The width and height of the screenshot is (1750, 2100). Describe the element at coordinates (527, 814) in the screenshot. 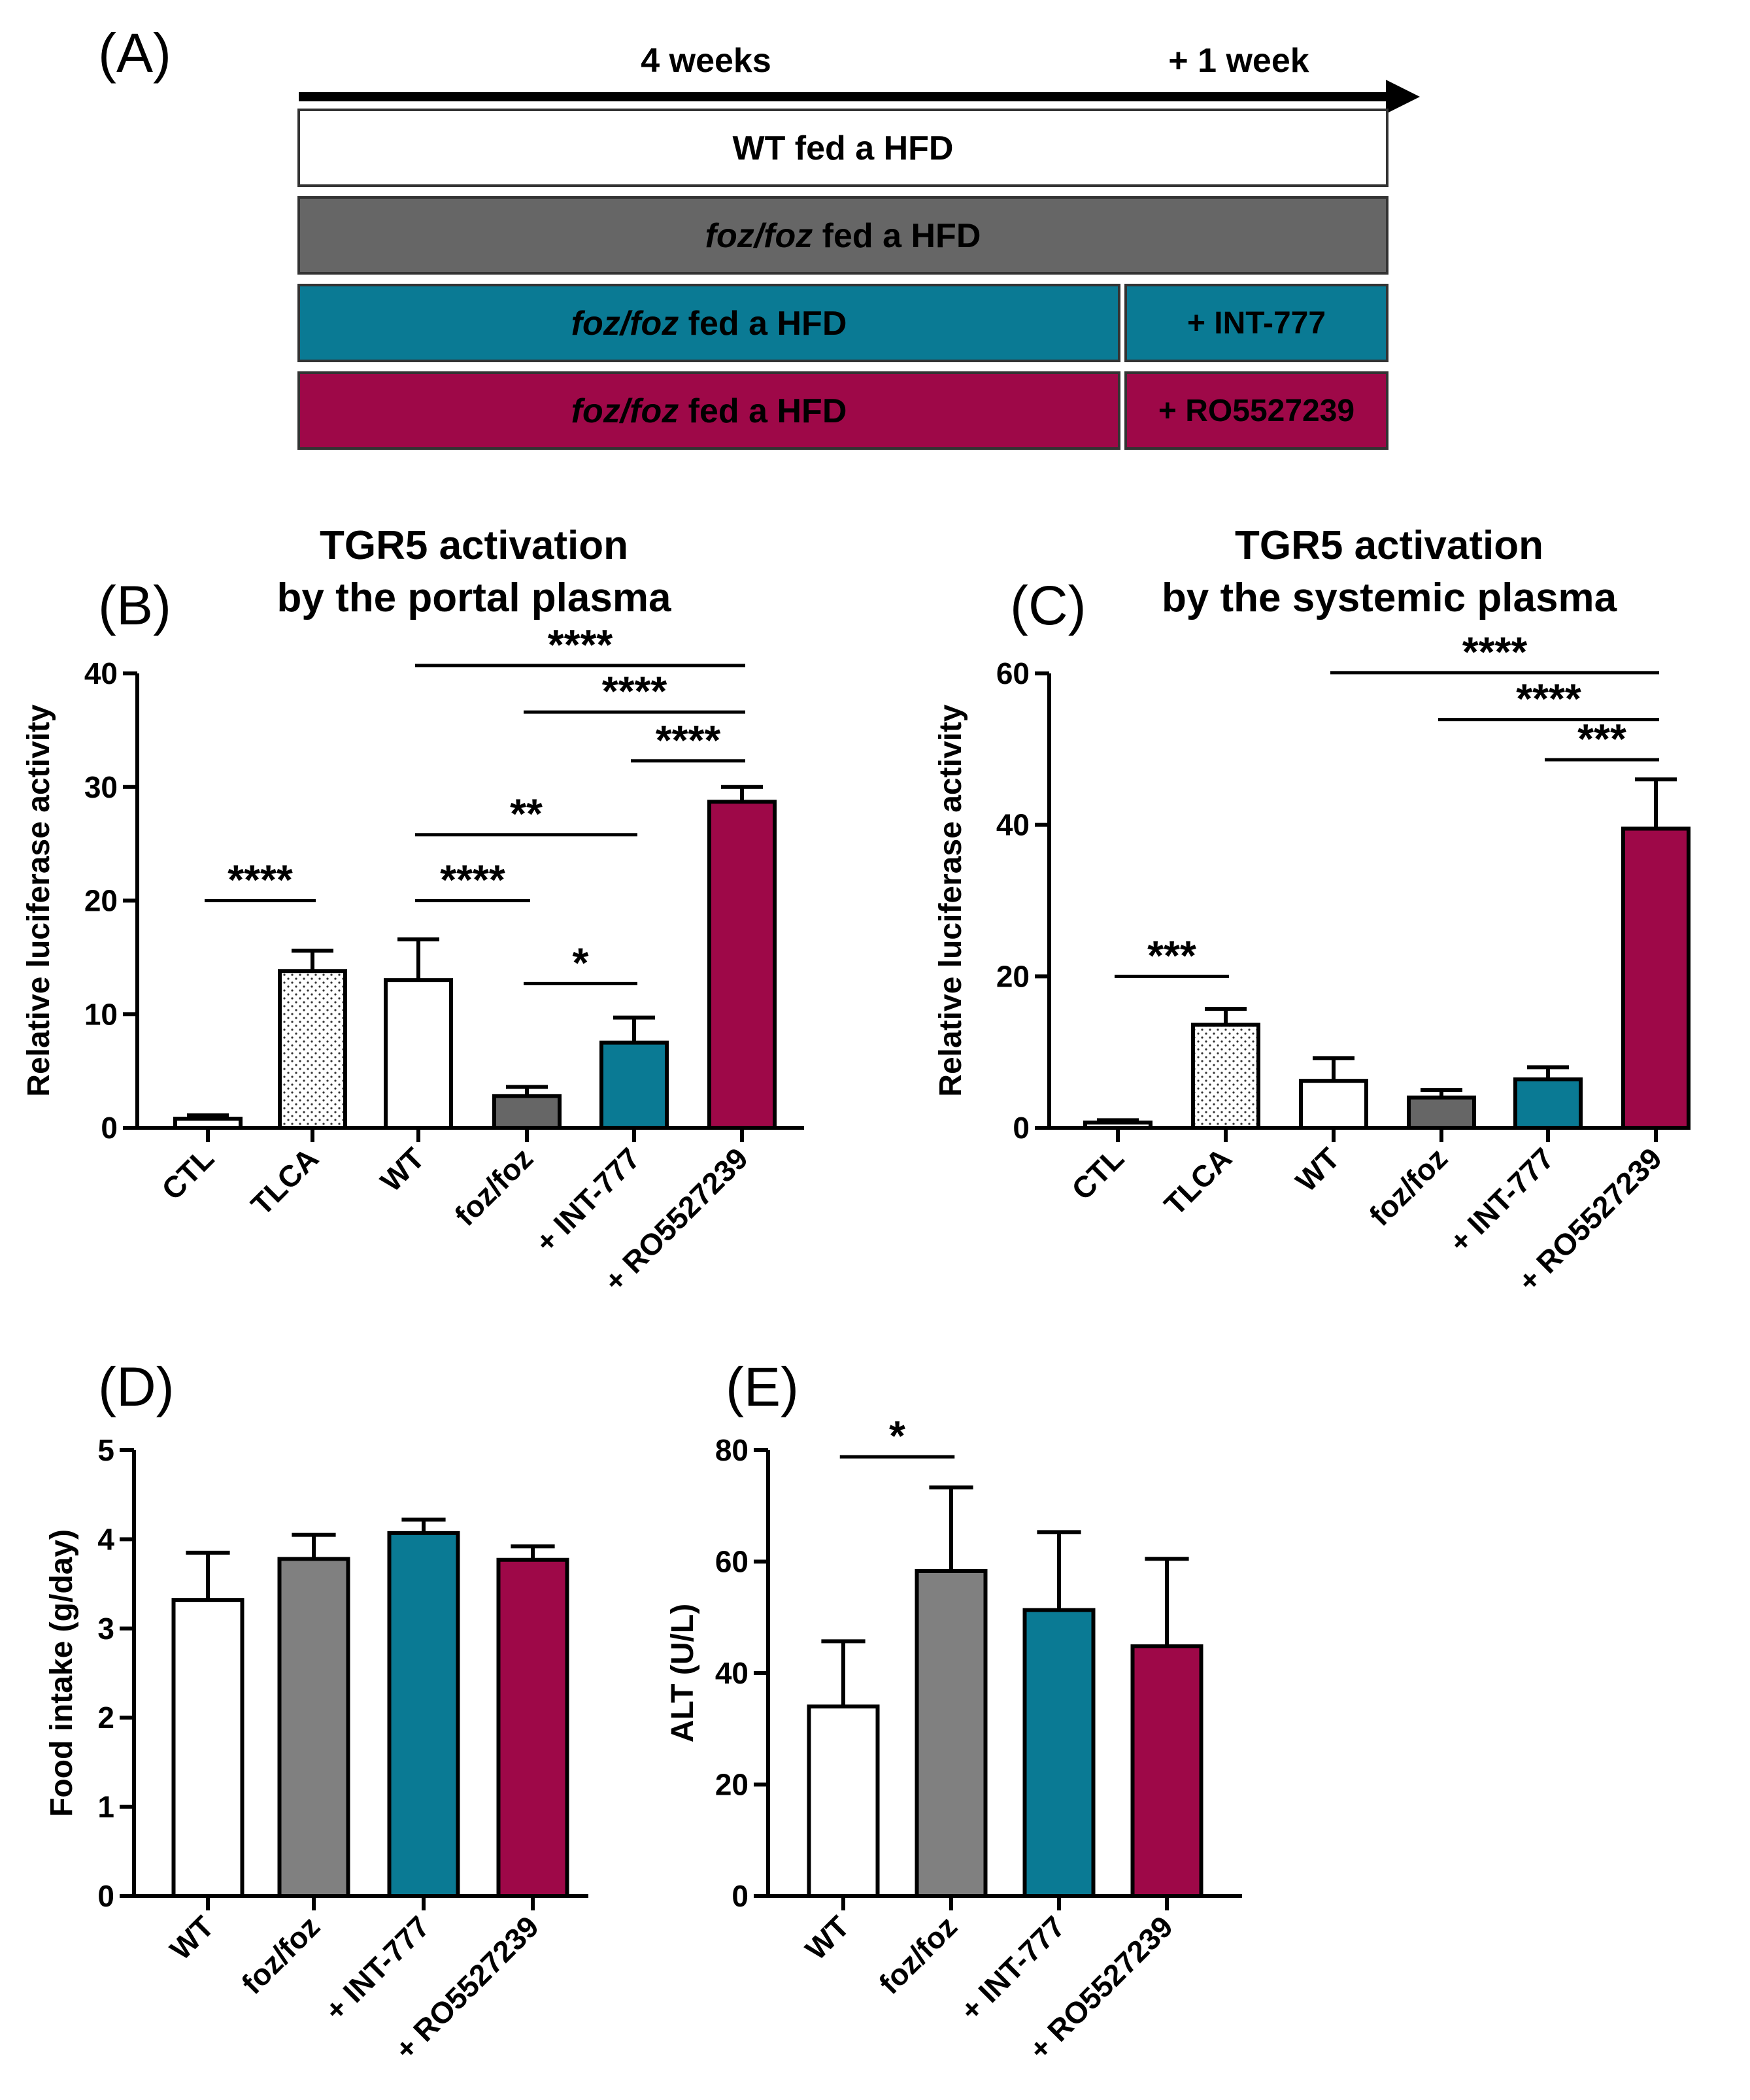

I see `significance-label: **` at that location.